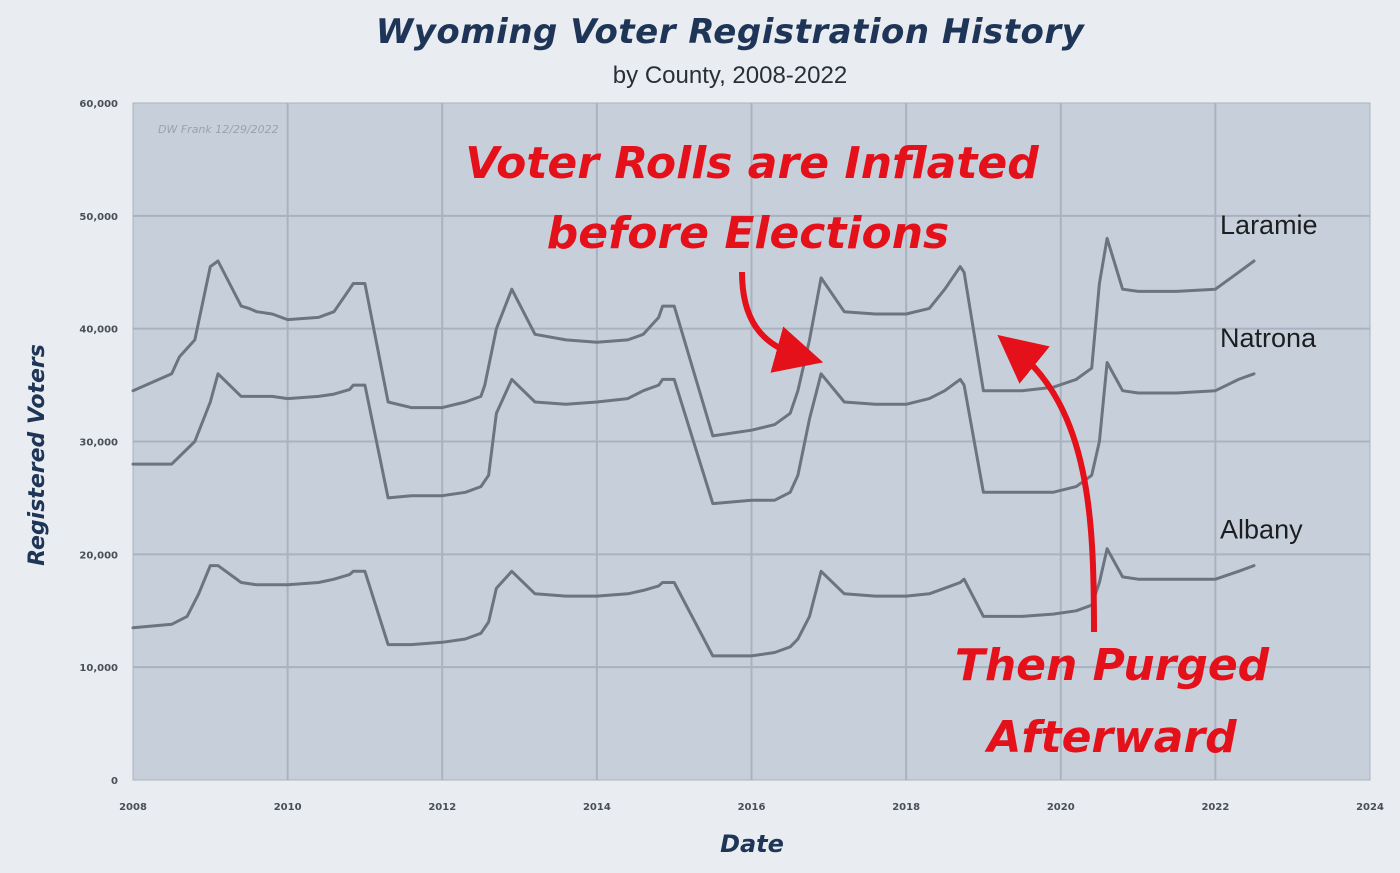  I want to click on series-label-albany: Albany, so click(1261, 530).